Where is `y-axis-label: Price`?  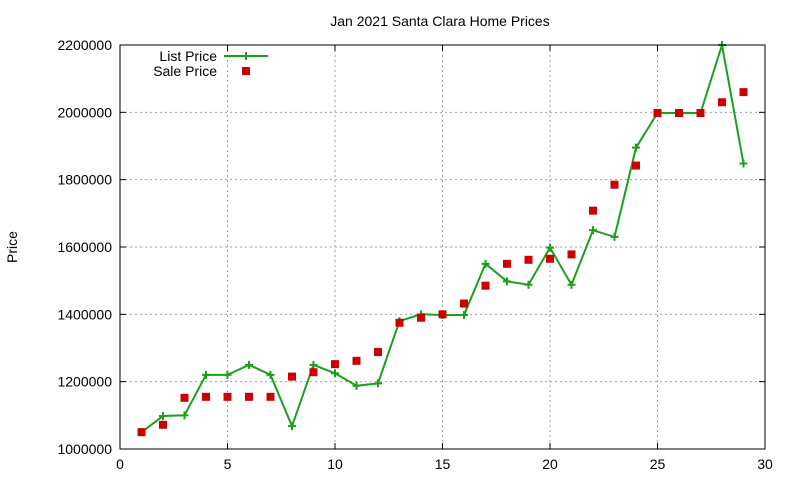
y-axis-label: Price is located at coordinates (12, 247).